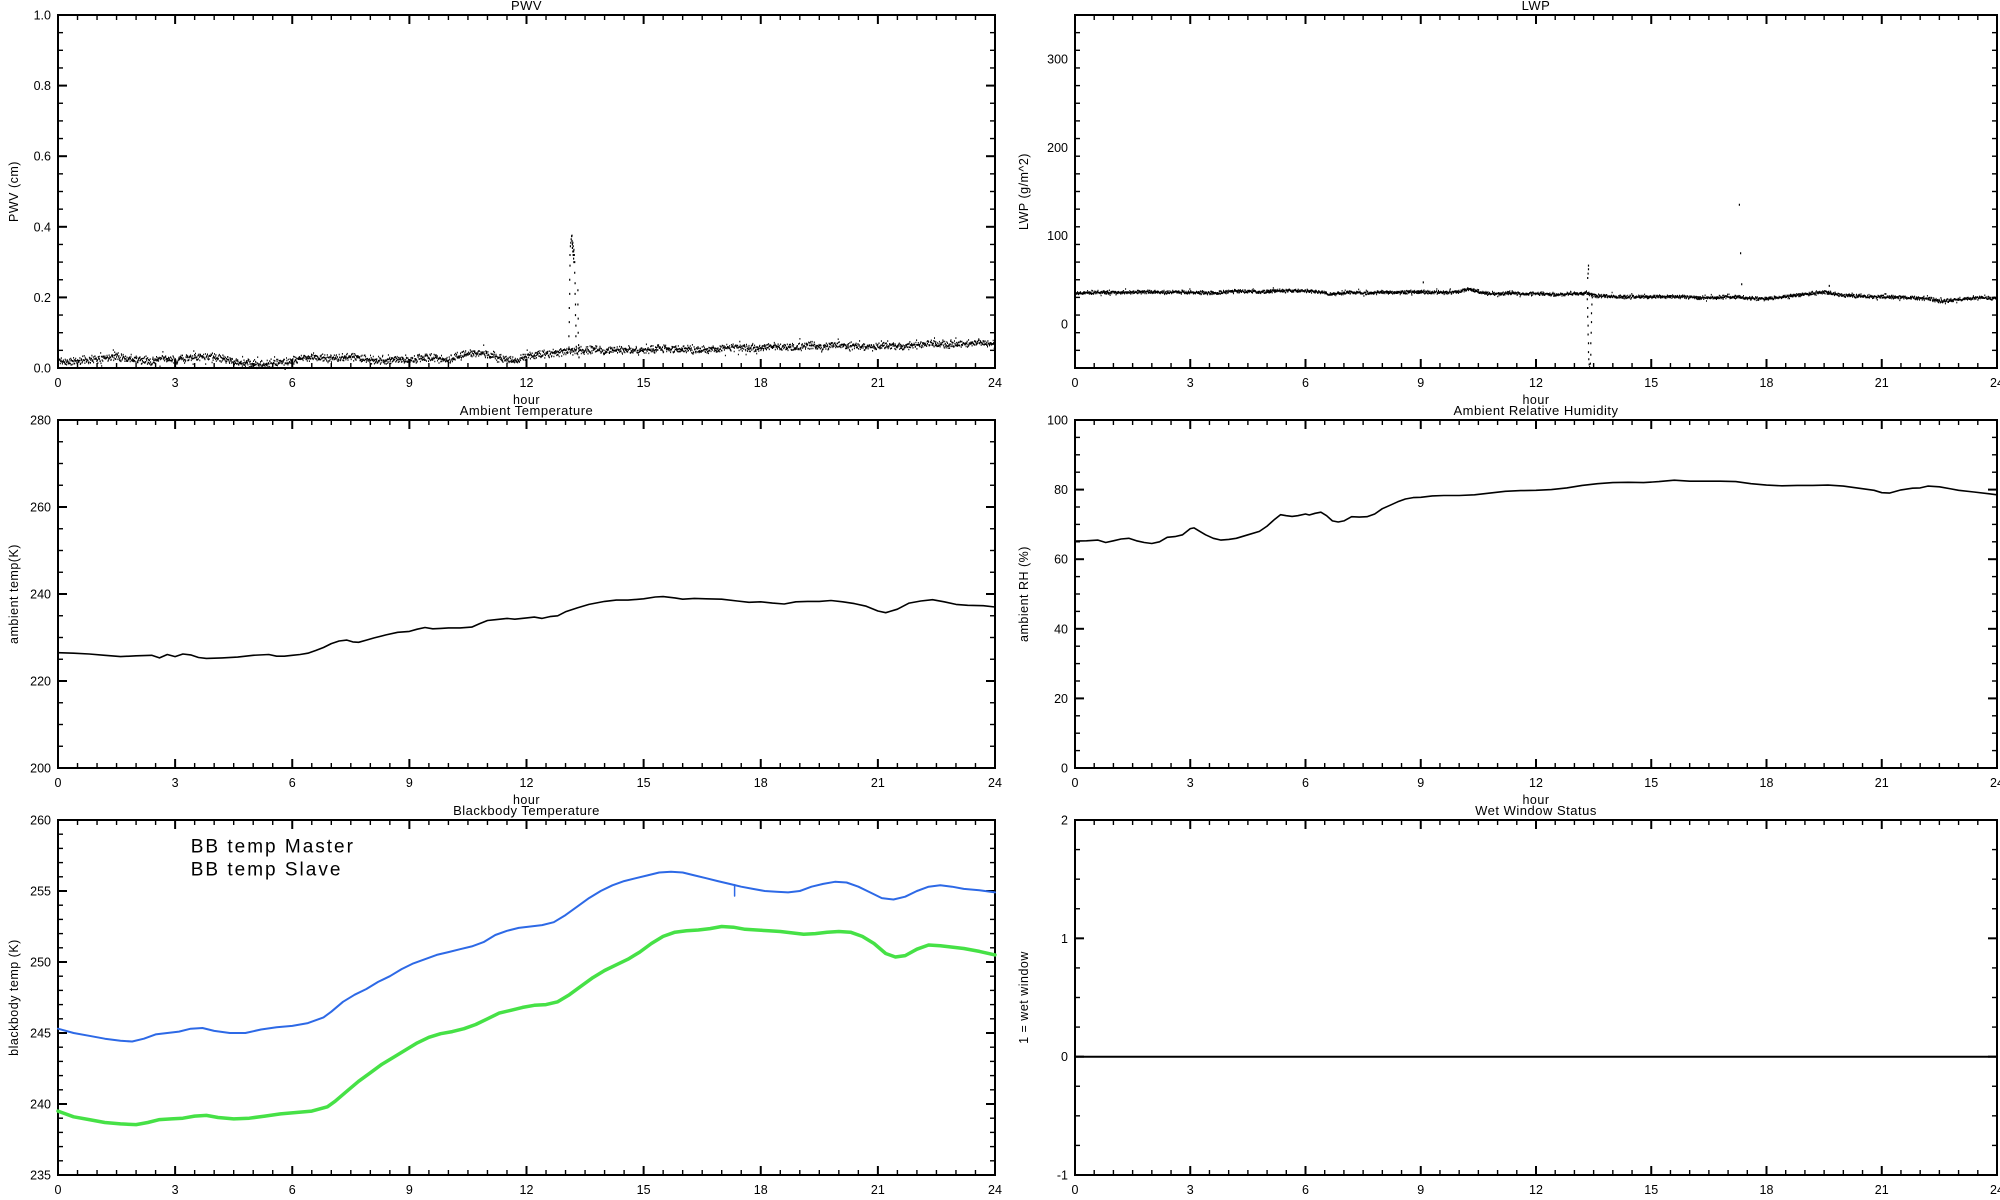 Image resolution: width=2000 pixels, height=1200 pixels. Describe the element at coordinates (526, 6) in the screenshot. I see `chart-title: PWV` at that location.